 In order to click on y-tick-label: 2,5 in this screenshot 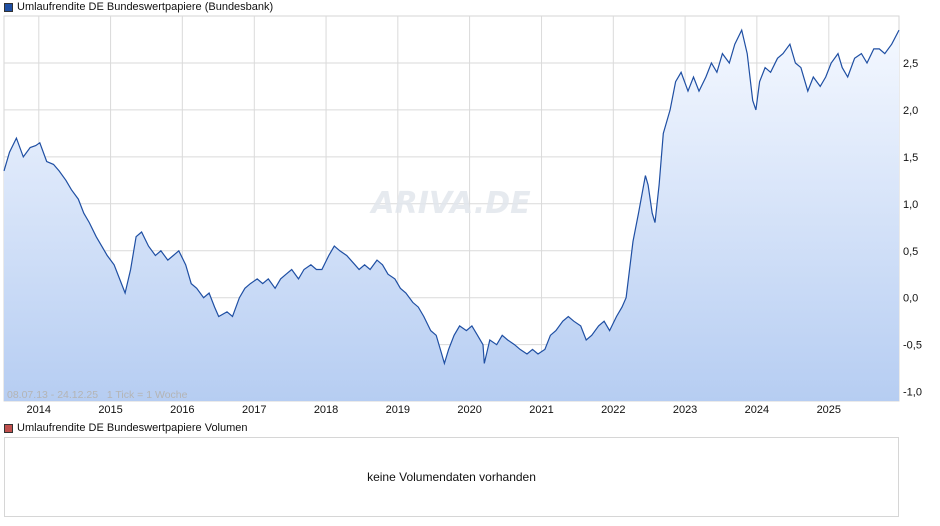, I will do `click(910, 64)`.